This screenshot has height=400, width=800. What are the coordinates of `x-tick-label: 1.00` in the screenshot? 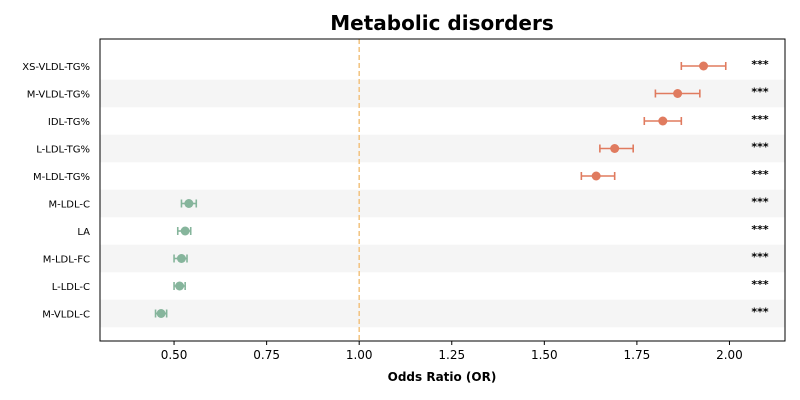 It's located at (359, 355).